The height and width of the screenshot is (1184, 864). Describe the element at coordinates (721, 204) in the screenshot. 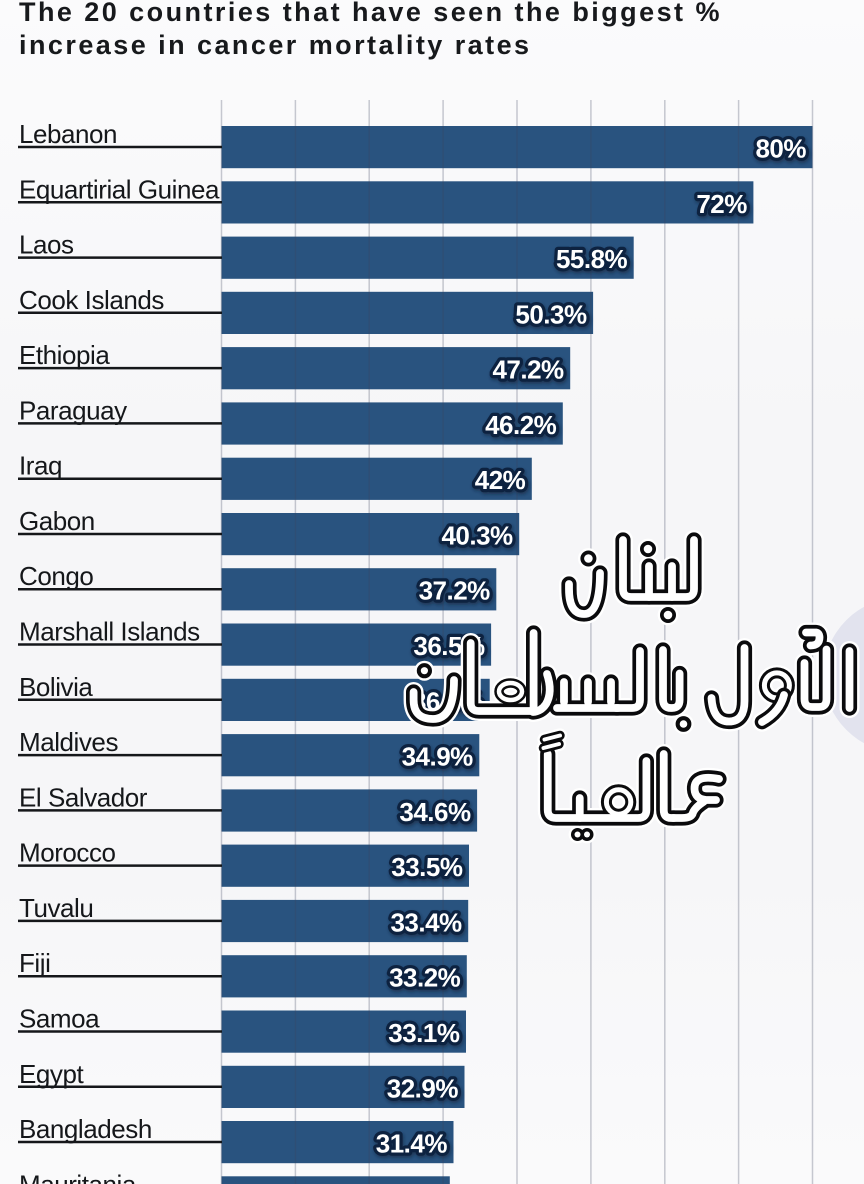

I see `svg-text: 72%` at that location.